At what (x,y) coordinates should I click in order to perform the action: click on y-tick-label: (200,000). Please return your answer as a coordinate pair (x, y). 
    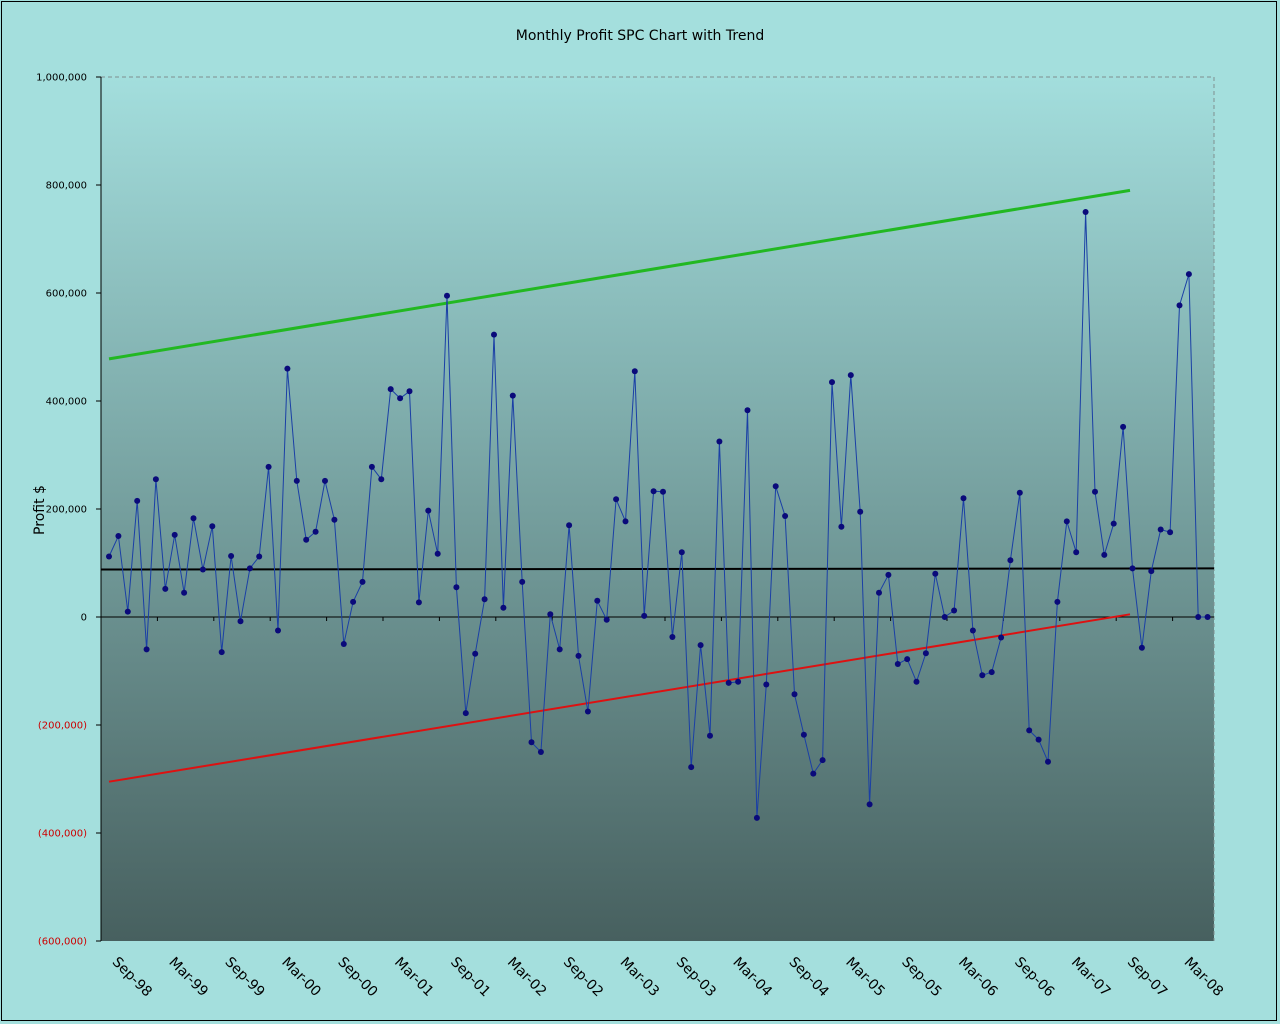
    Looking at the image, I should click on (62, 726).